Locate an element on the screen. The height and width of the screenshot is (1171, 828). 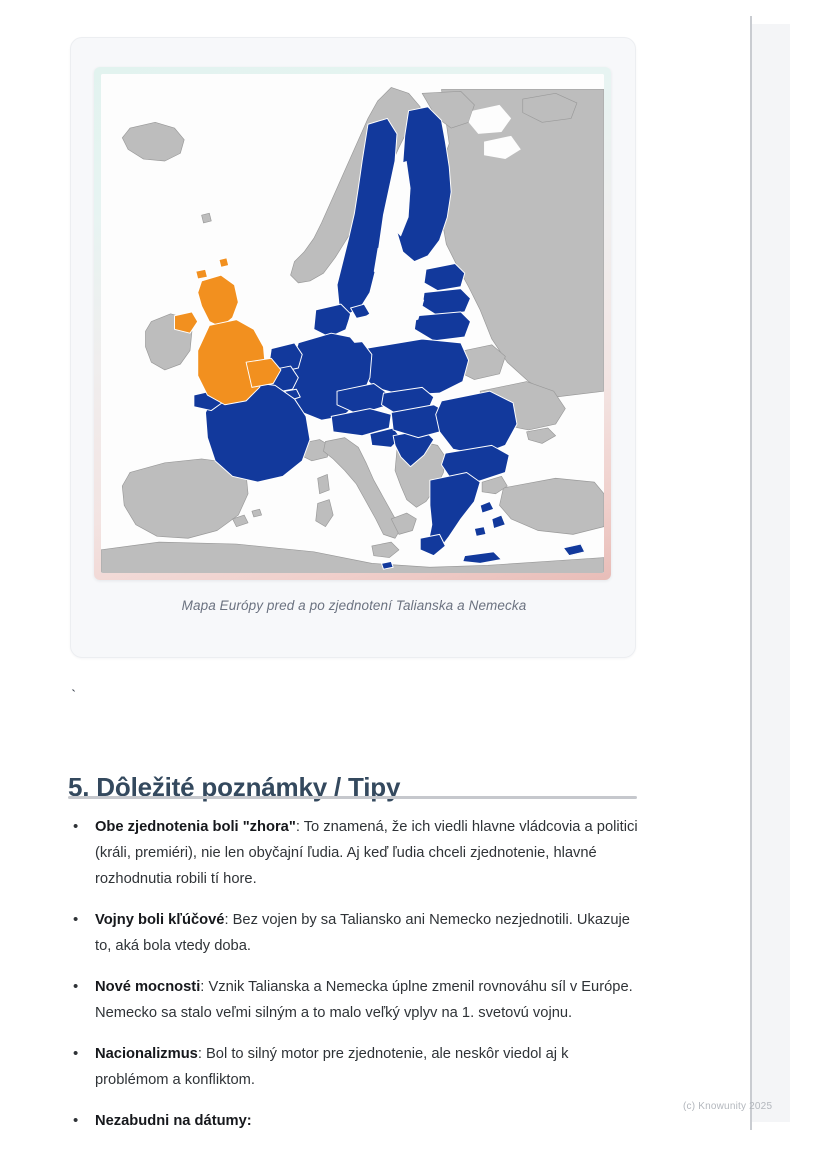
list-item: • Nezabudni na dátumy: is located at coordinates (354, 1121).